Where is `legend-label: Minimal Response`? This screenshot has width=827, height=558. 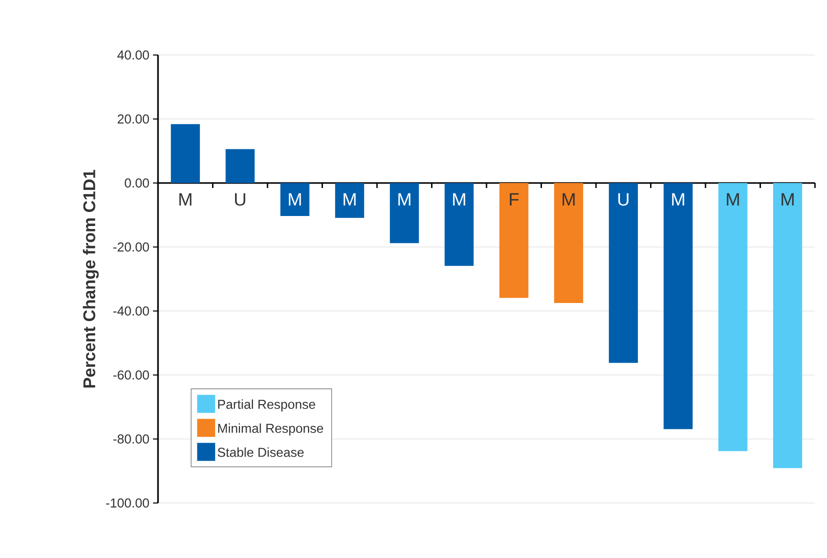
legend-label: Minimal Response is located at coordinates (271, 429).